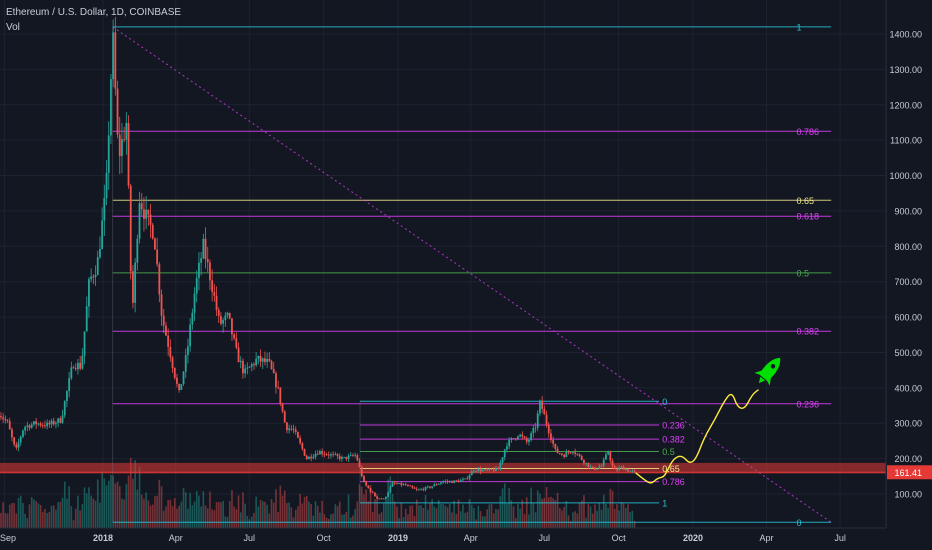  What do you see at coordinates (759, 372) in the screenshot?
I see `rocket-fin-left` at bounding box center [759, 372].